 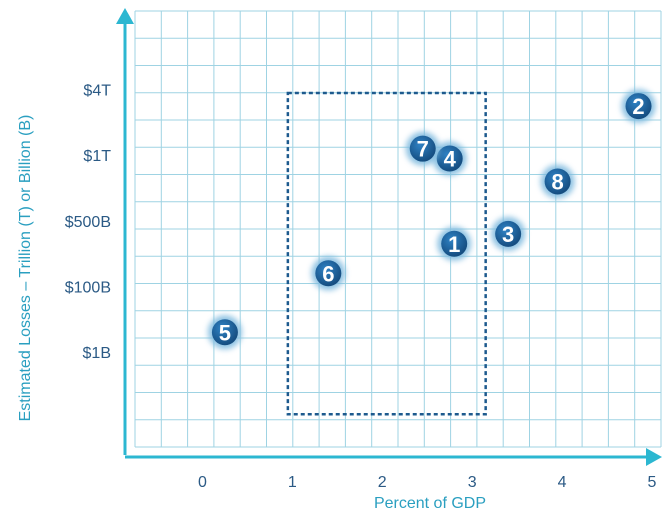 I want to click on y-tick-label: $500B, so click(x=88, y=222).